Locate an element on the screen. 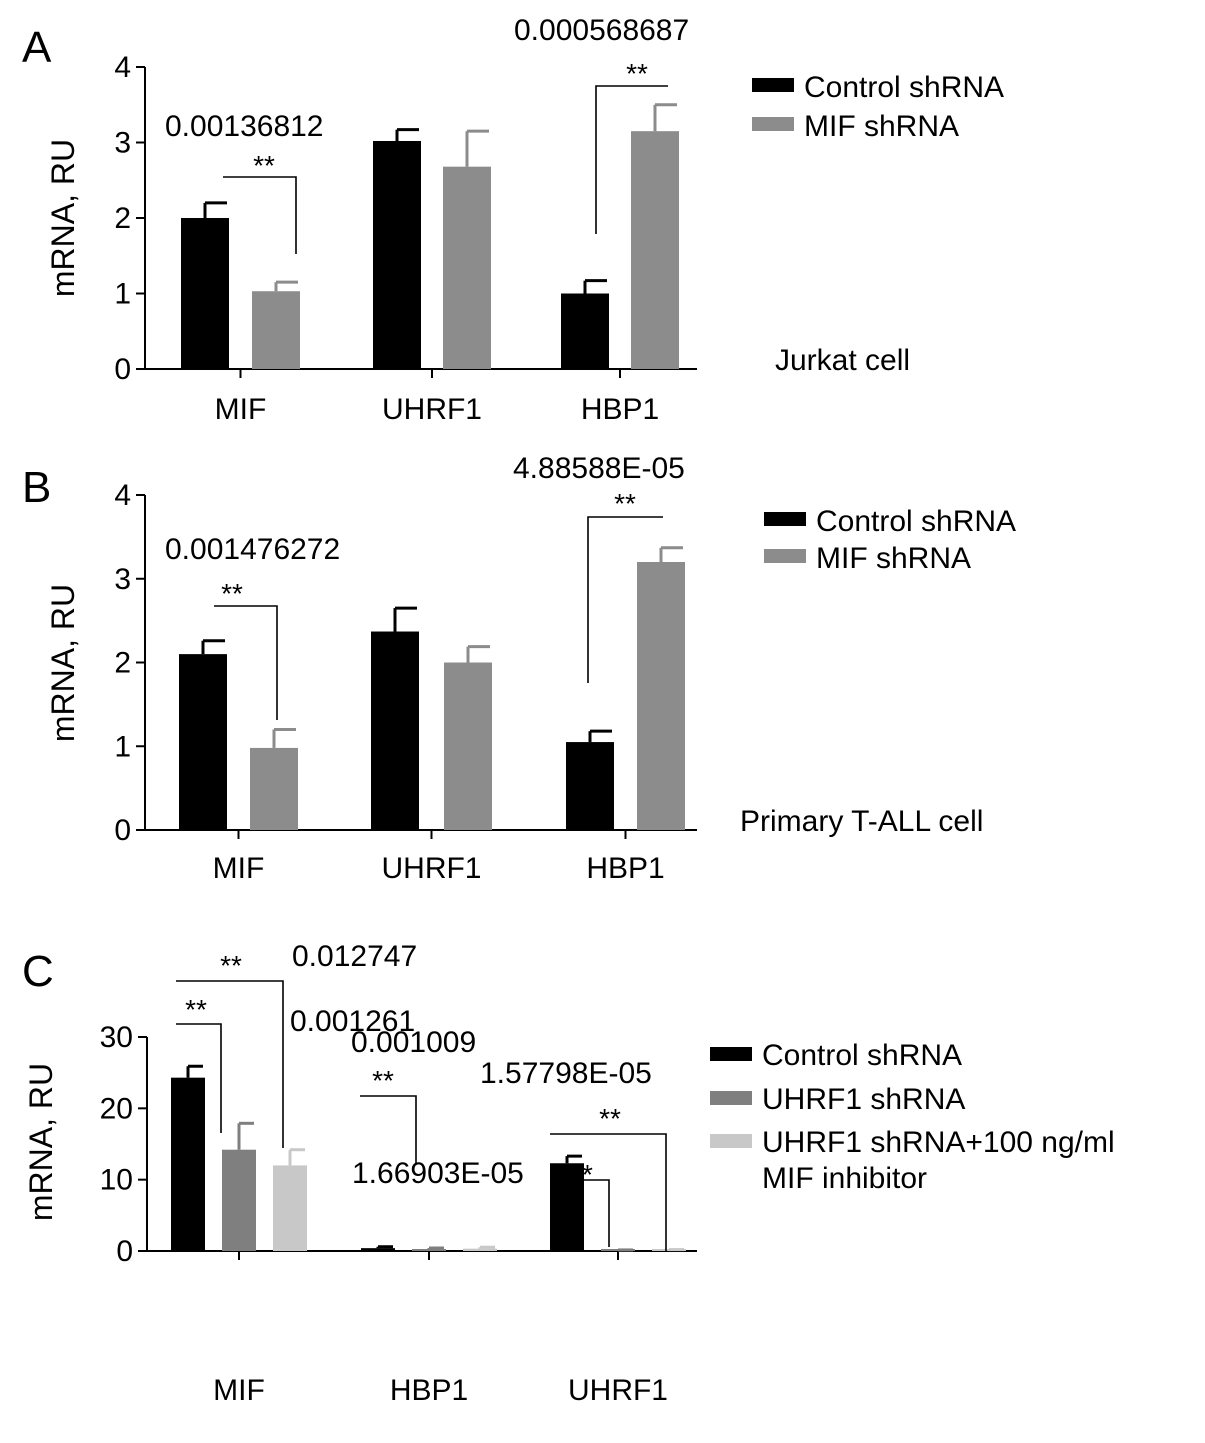  p-value-label: 0.001261 is located at coordinates (352, 1021).